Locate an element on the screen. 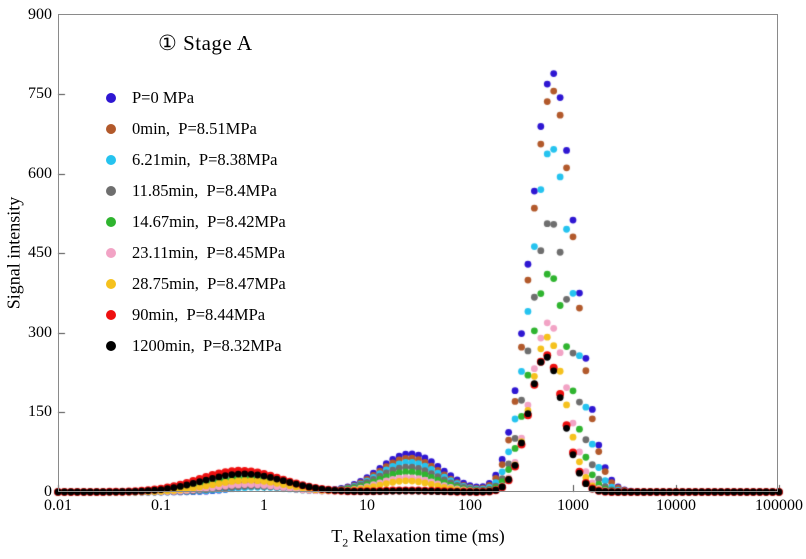  legend-label: 1200min, P=8.32MPa is located at coordinates (207, 345).